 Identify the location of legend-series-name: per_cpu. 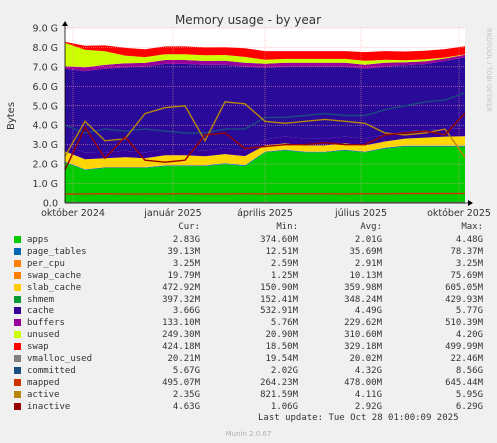
(46, 263).